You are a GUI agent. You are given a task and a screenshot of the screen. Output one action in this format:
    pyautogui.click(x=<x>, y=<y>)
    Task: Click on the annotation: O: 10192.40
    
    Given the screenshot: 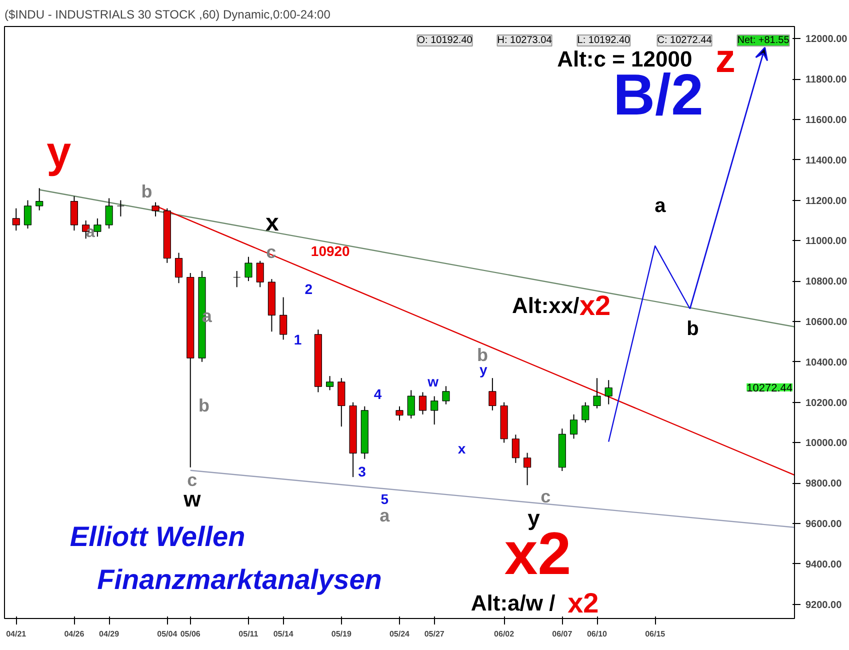 What is the action you would take?
    pyautogui.click(x=445, y=40)
    